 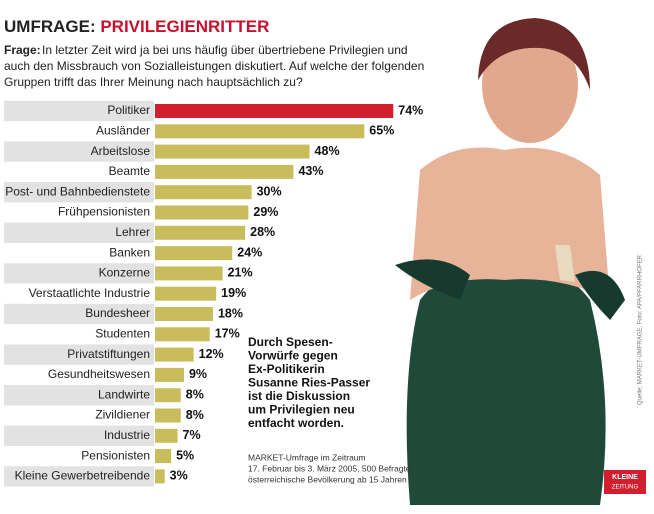 I want to click on annotation: Vorwürfe gegen, so click(x=293, y=356).